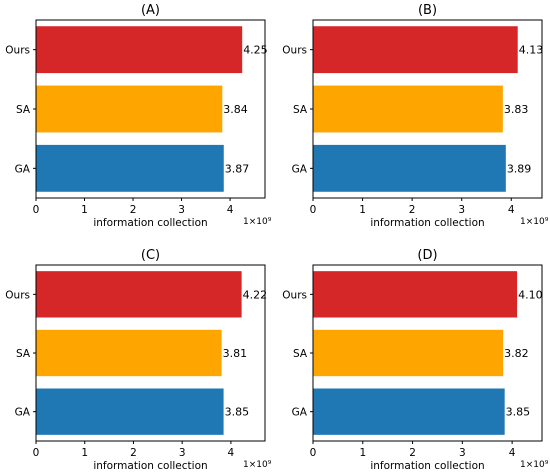  What do you see at coordinates (150, 255) in the screenshot?
I see `chart-title: (C)` at bounding box center [150, 255].